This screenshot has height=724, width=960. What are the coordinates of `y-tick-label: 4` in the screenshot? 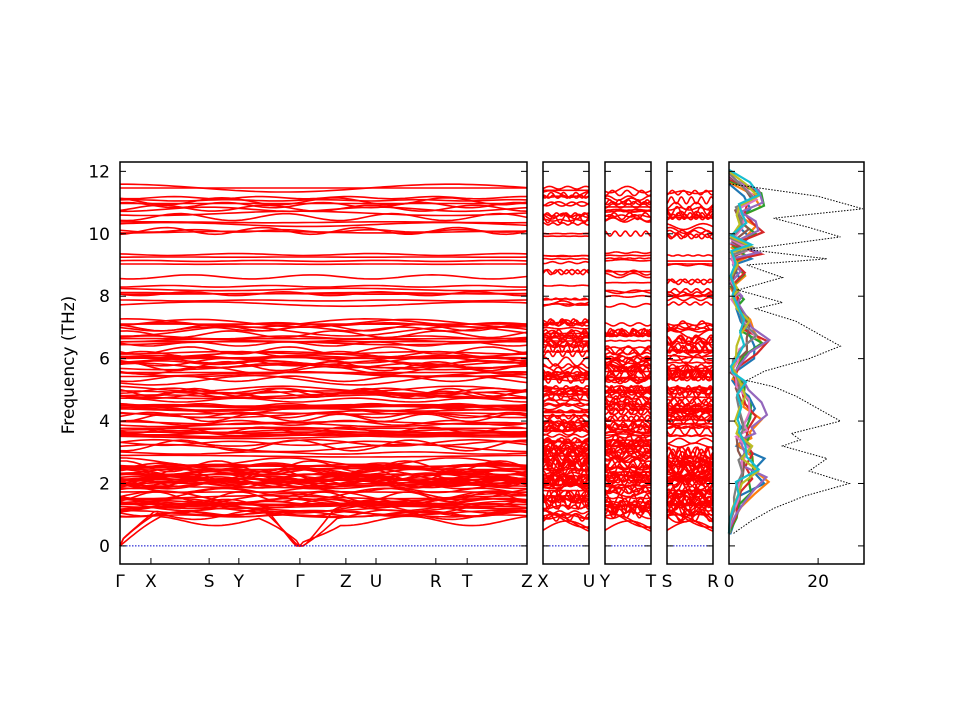 It's located at (104, 422).